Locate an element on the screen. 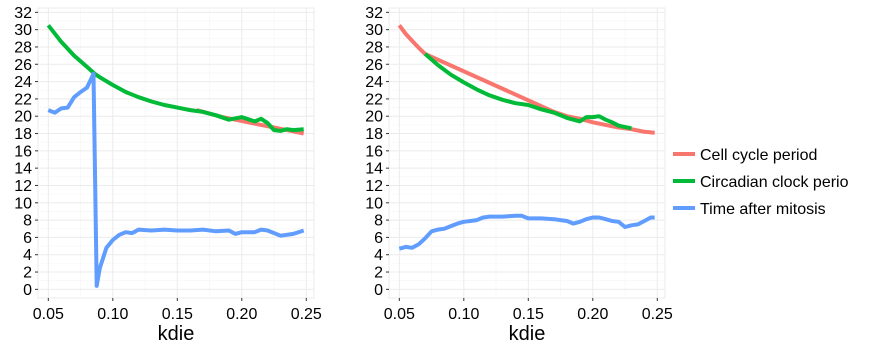  y-tick-label-left: 32 is located at coordinates (23, 13).